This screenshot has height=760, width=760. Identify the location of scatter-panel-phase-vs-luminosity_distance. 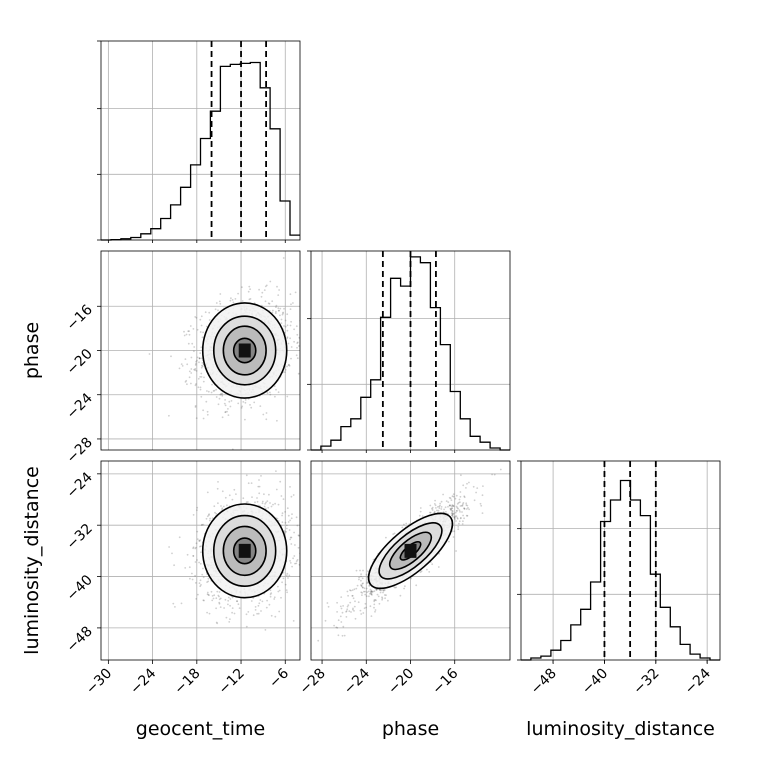
(410, 560).